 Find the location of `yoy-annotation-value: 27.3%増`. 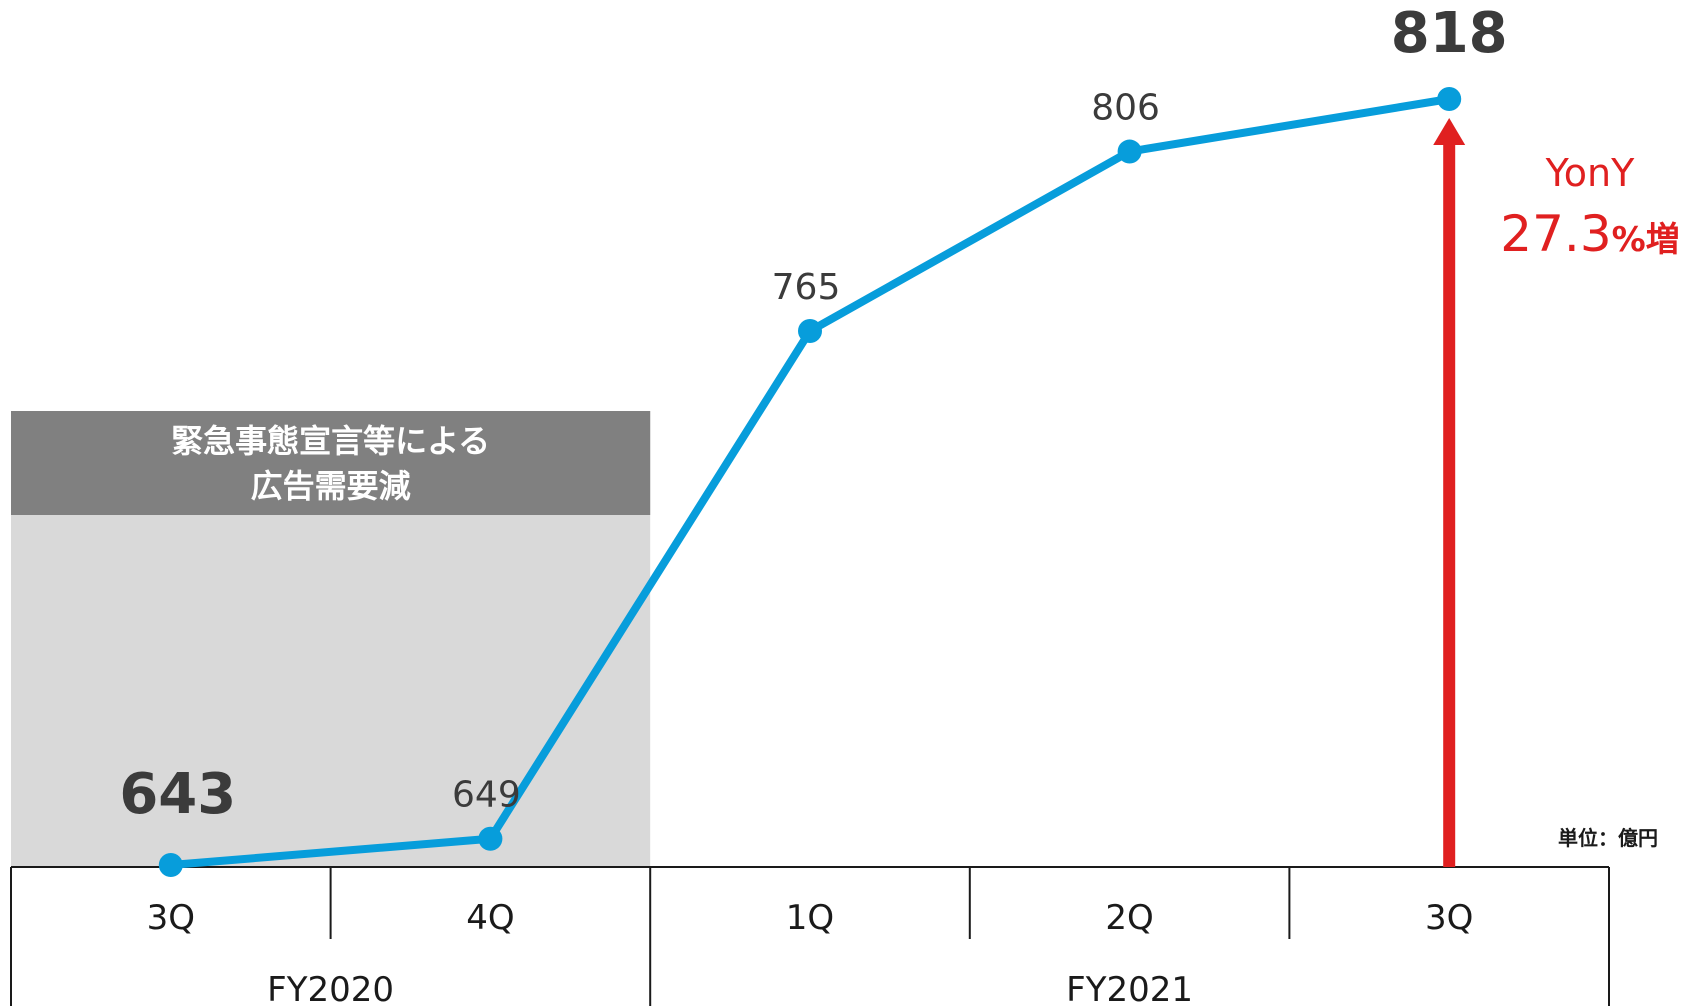

yoy-annotation-value: 27.3%増 is located at coordinates (1589, 234).